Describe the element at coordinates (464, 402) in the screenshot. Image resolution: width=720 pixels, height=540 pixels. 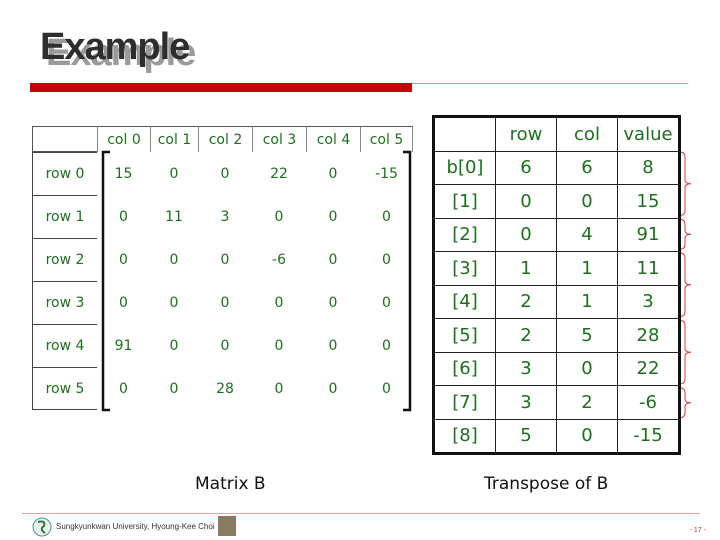
I see `table-cell: [7]` at that location.